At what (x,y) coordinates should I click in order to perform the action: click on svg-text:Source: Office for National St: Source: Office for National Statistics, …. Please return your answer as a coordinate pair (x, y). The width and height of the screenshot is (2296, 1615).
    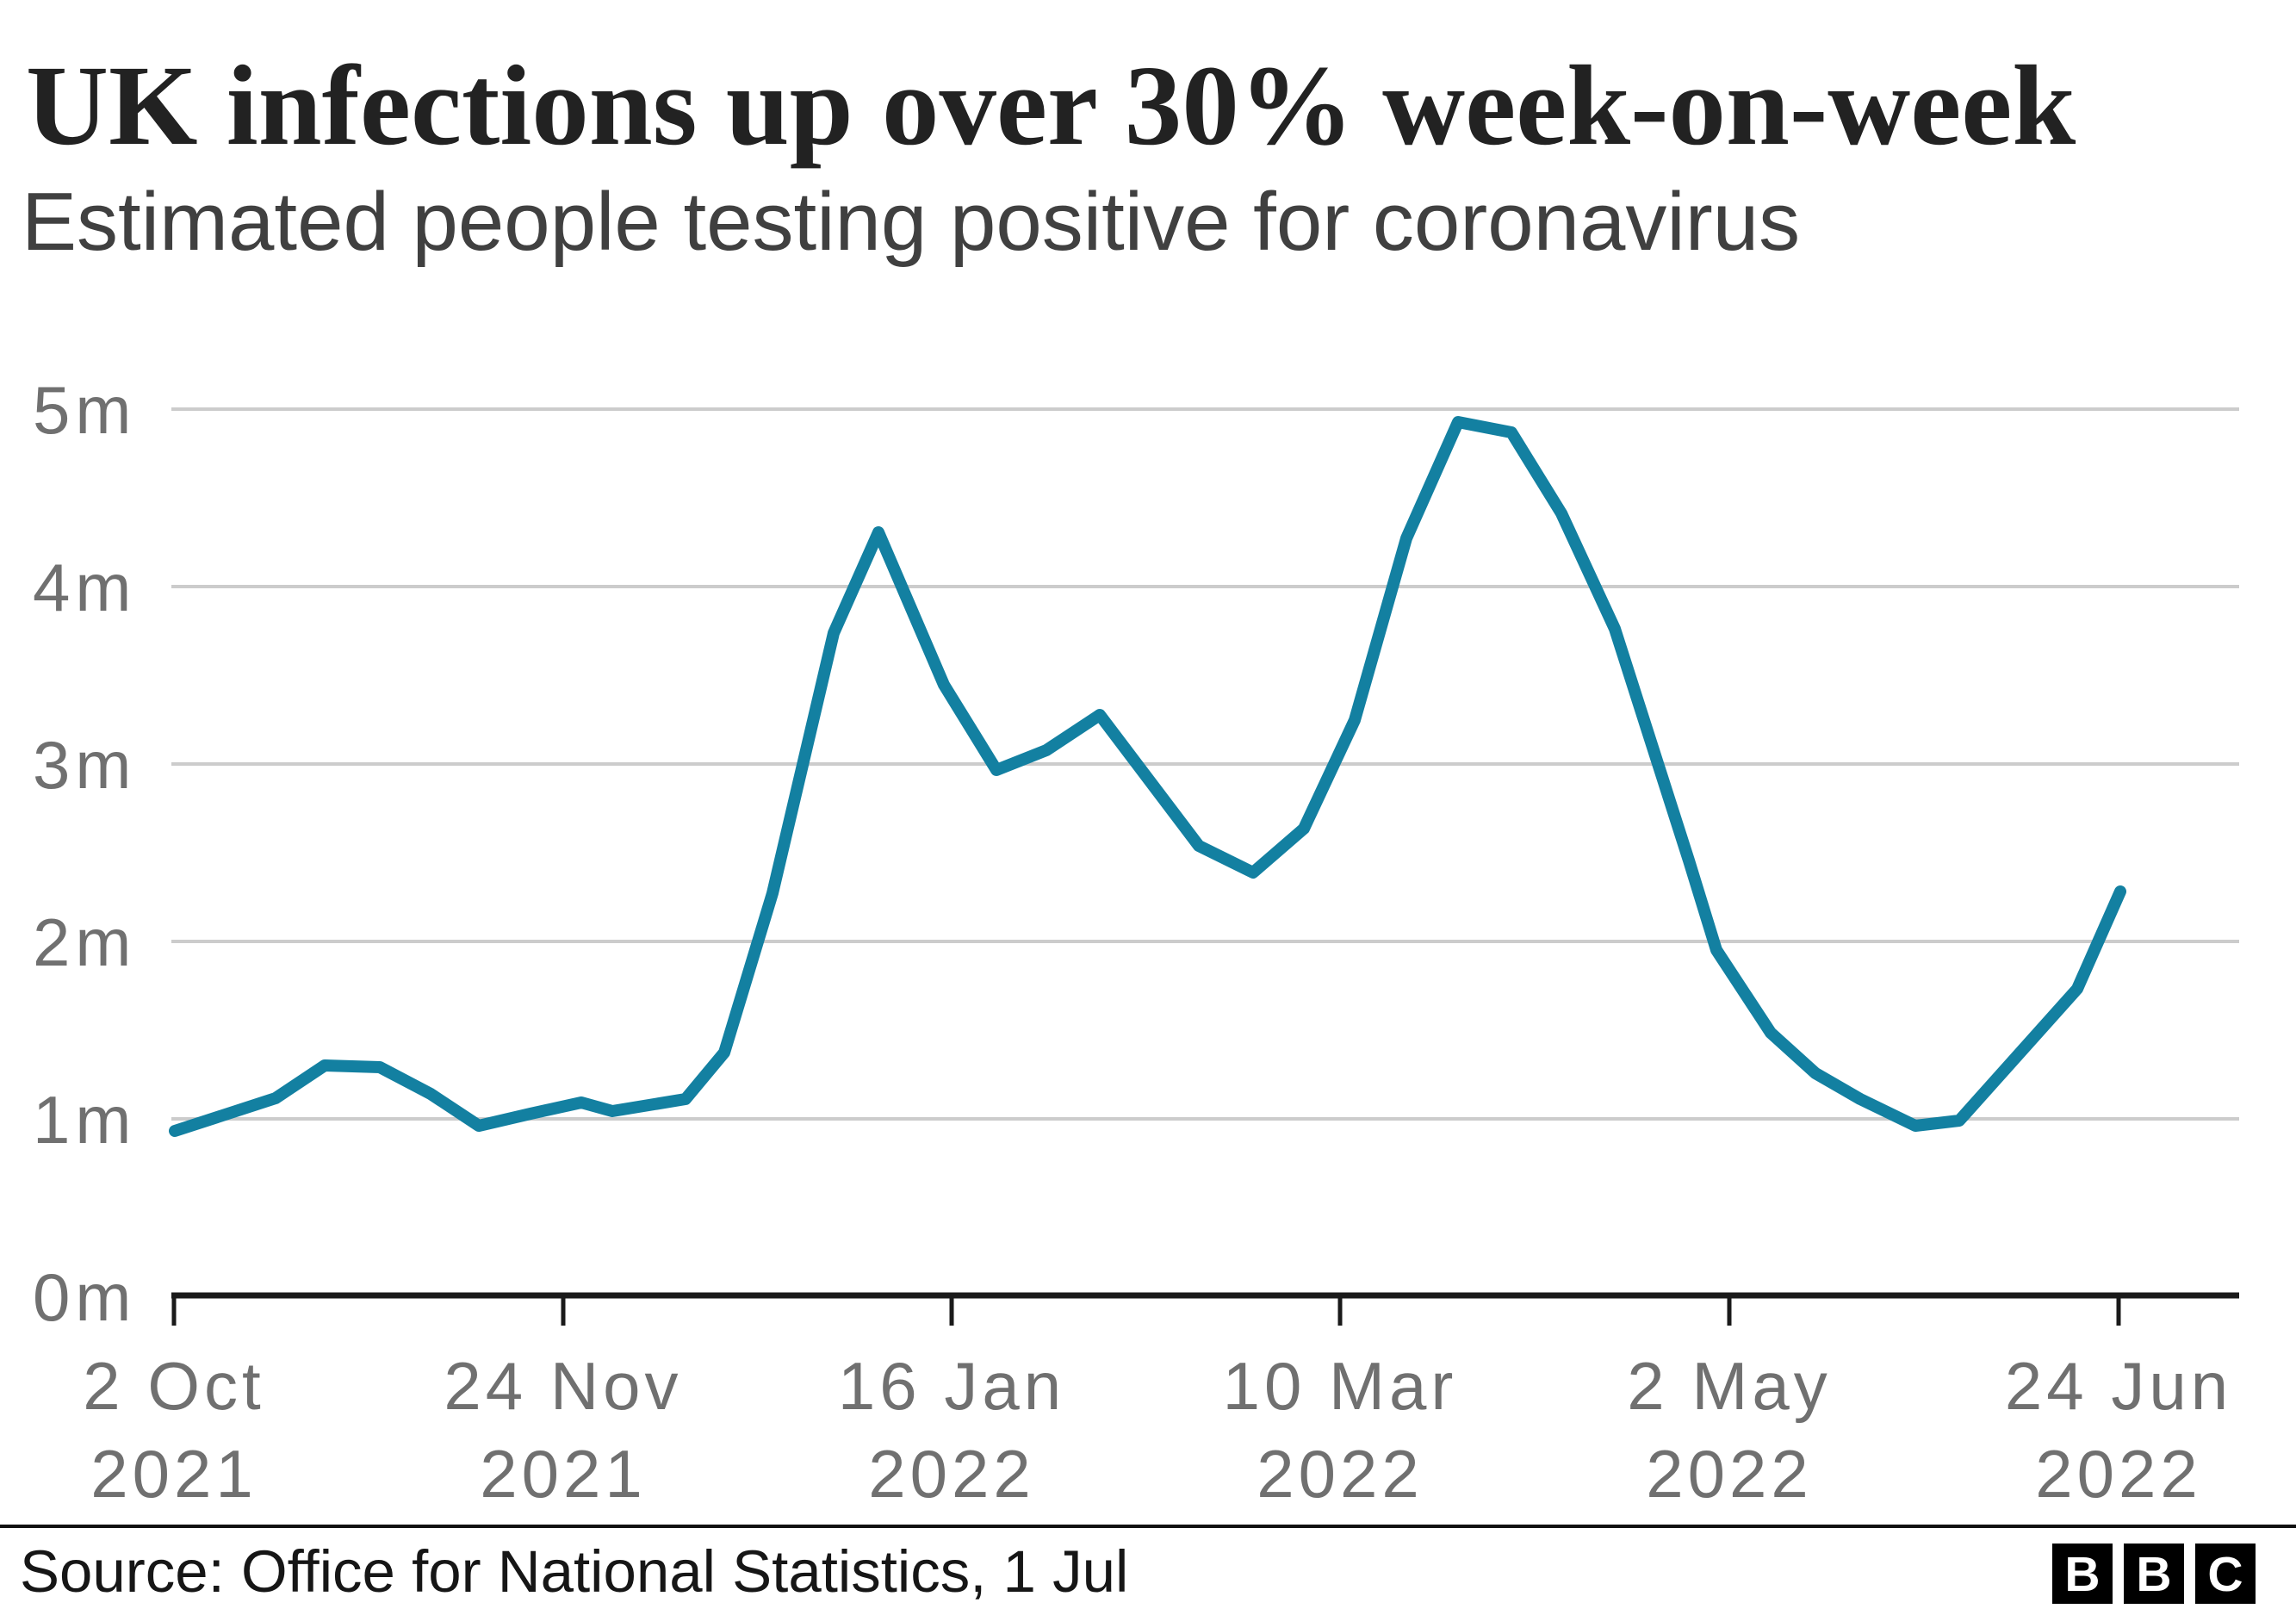
    Looking at the image, I should click on (574, 1571).